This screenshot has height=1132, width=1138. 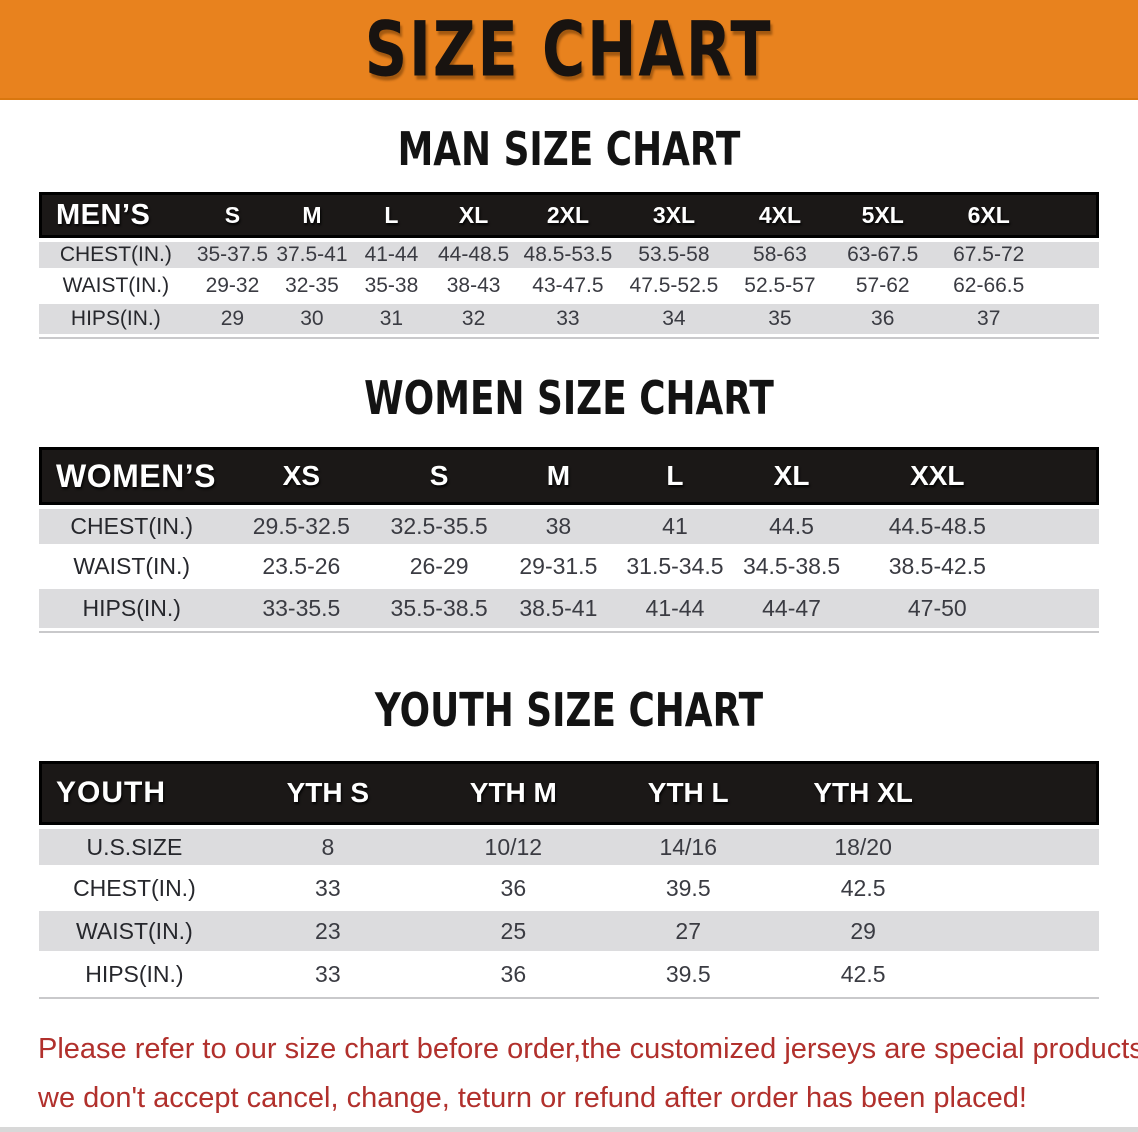 I want to click on size-value: 32, so click(x=473, y=320).